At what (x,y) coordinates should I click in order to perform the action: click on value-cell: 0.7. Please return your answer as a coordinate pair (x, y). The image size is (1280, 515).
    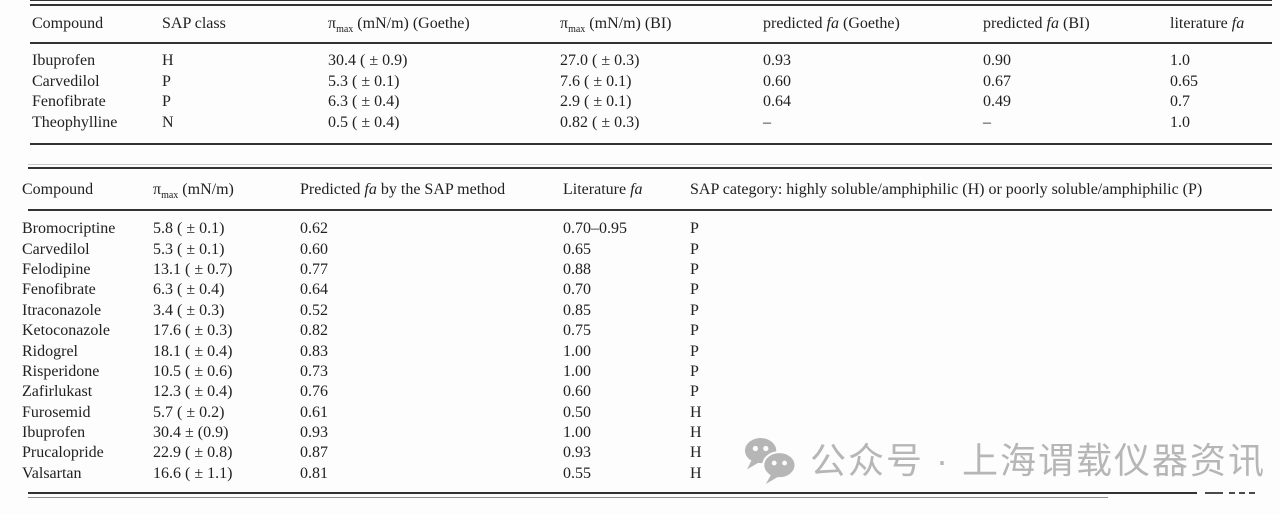
    Looking at the image, I should click on (1180, 102).